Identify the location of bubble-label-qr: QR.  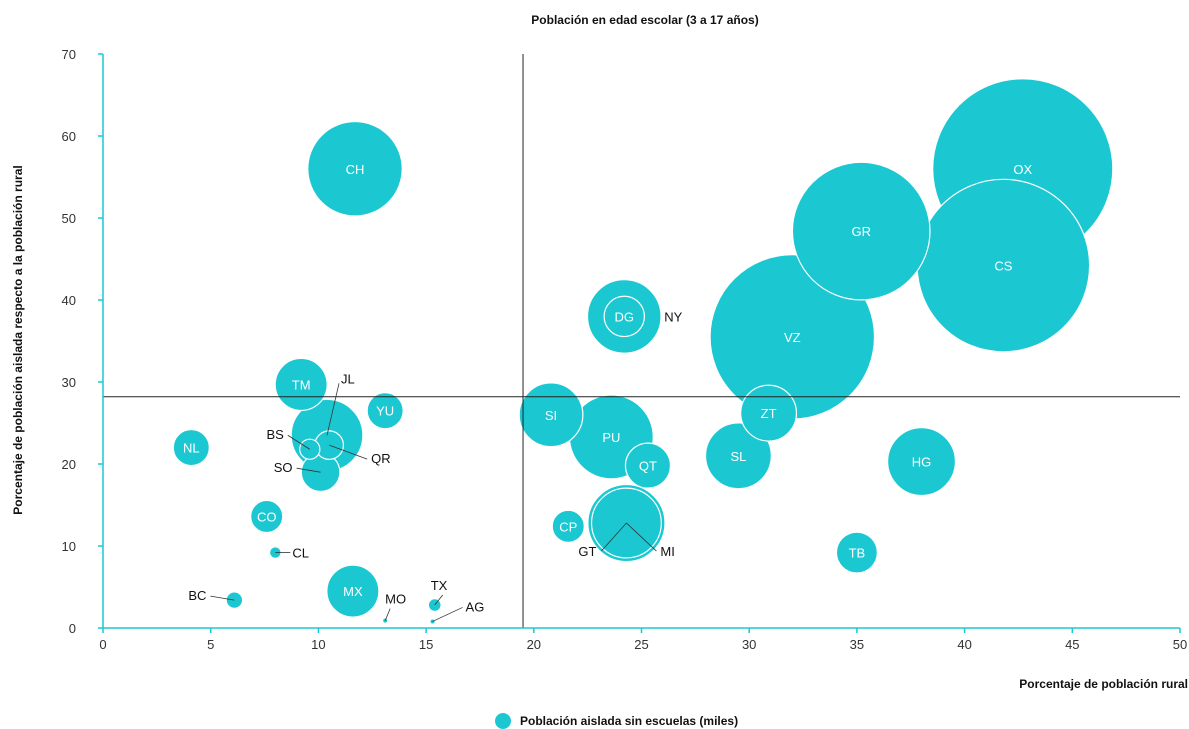
(381, 458).